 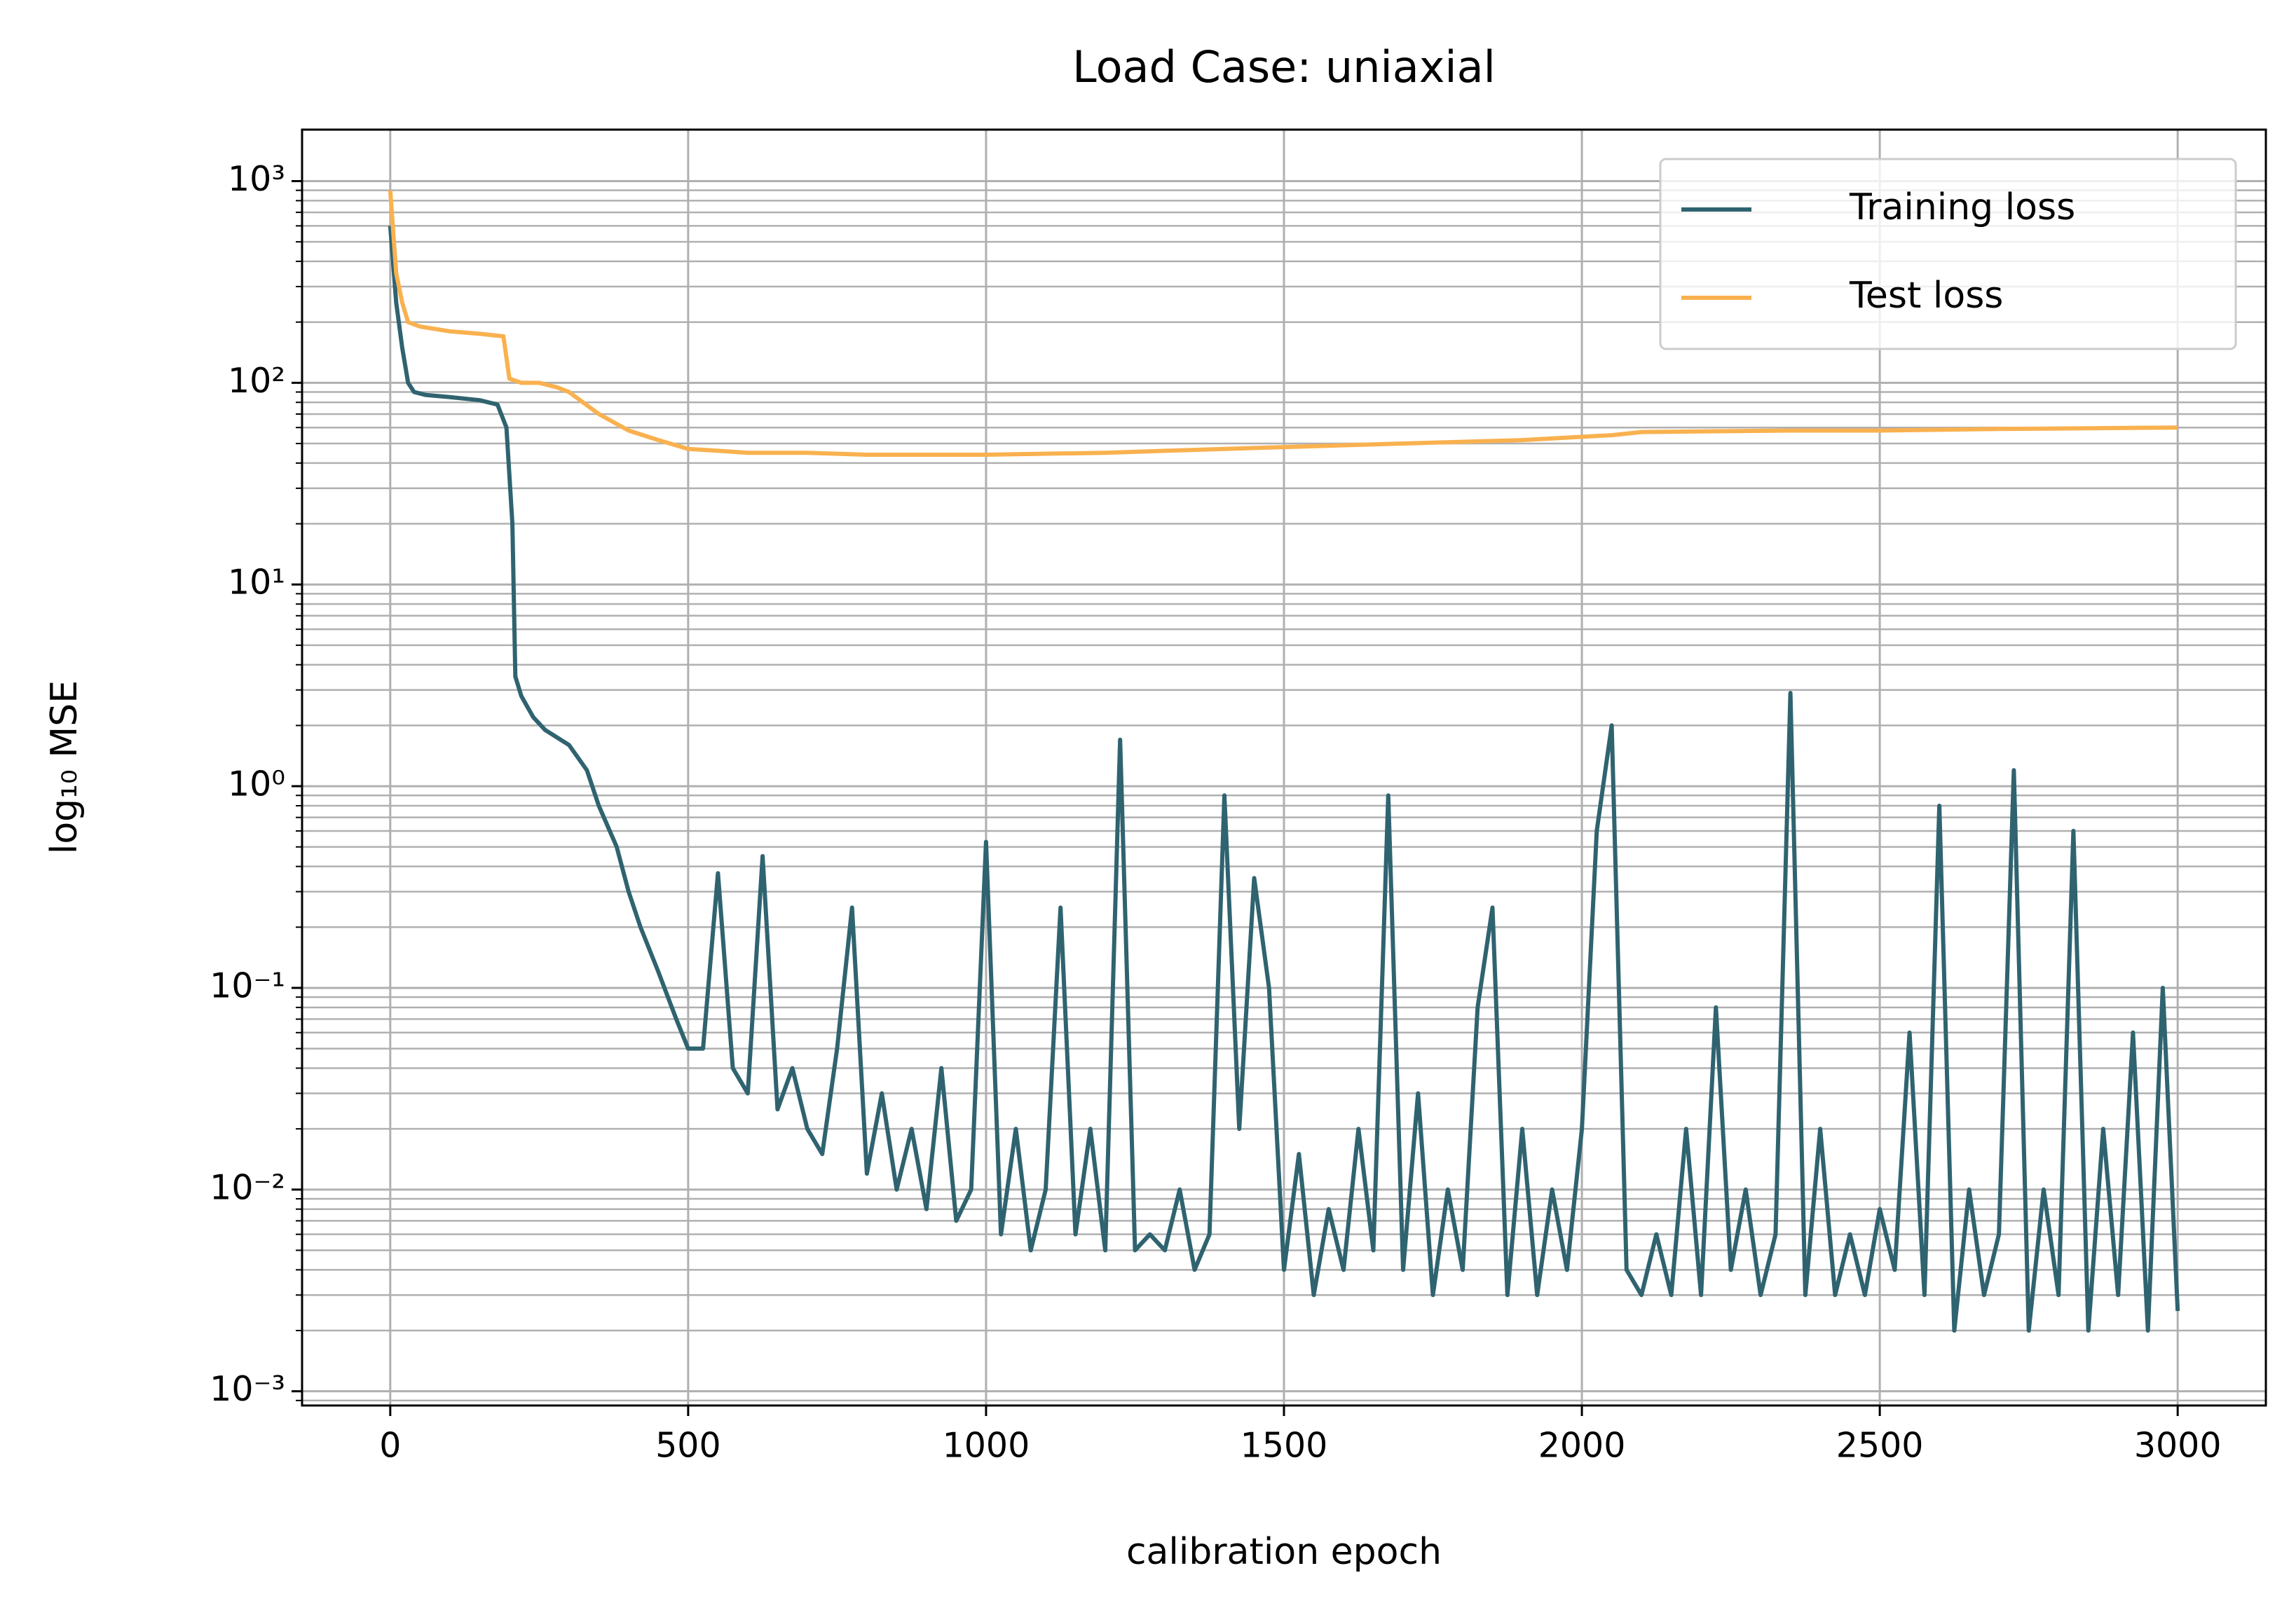 What do you see at coordinates (390, 1446) in the screenshot?
I see `x-tick-label: 0` at bounding box center [390, 1446].